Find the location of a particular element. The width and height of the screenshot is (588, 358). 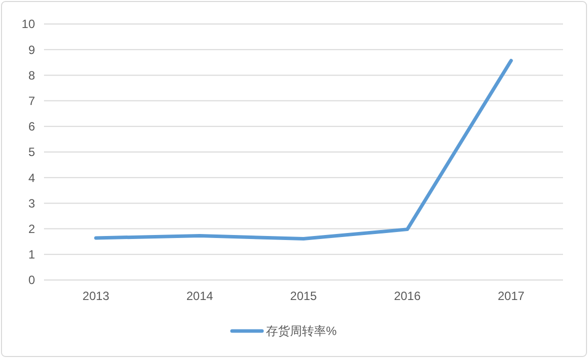

y-tick-label: 7 is located at coordinates (32, 101).